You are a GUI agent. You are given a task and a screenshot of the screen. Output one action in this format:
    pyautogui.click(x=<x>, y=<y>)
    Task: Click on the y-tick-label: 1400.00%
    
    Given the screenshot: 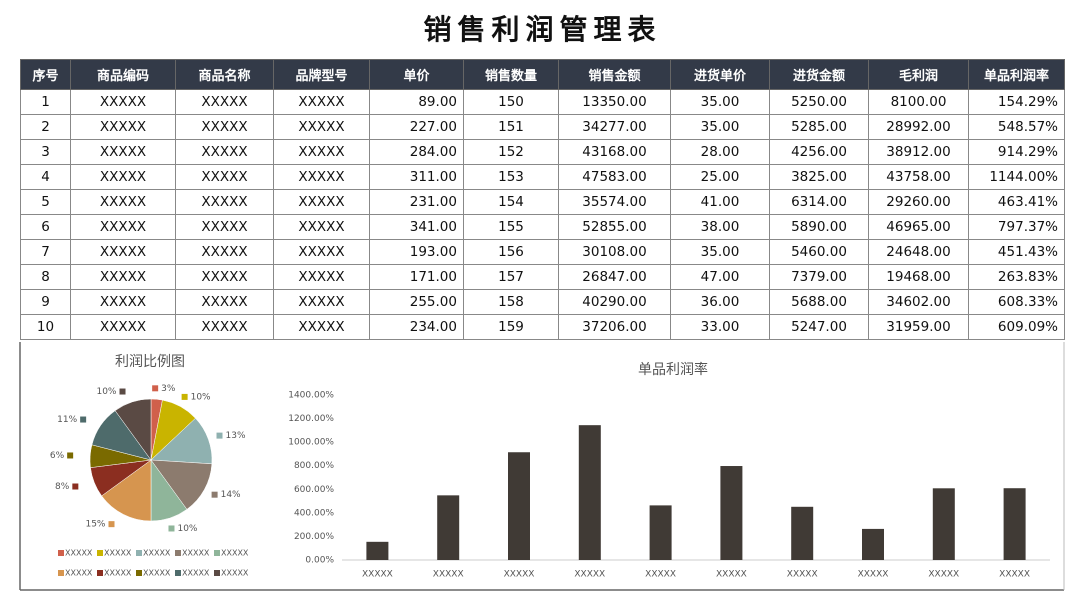 What is the action you would take?
    pyautogui.click(x=311, y=396)
    